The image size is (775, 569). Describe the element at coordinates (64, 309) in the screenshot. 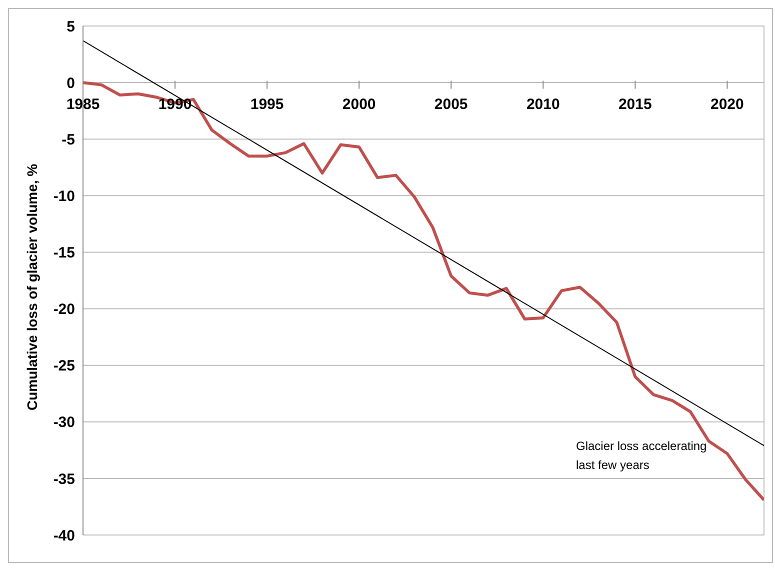

I see `y-tick-label: -20` at that location.